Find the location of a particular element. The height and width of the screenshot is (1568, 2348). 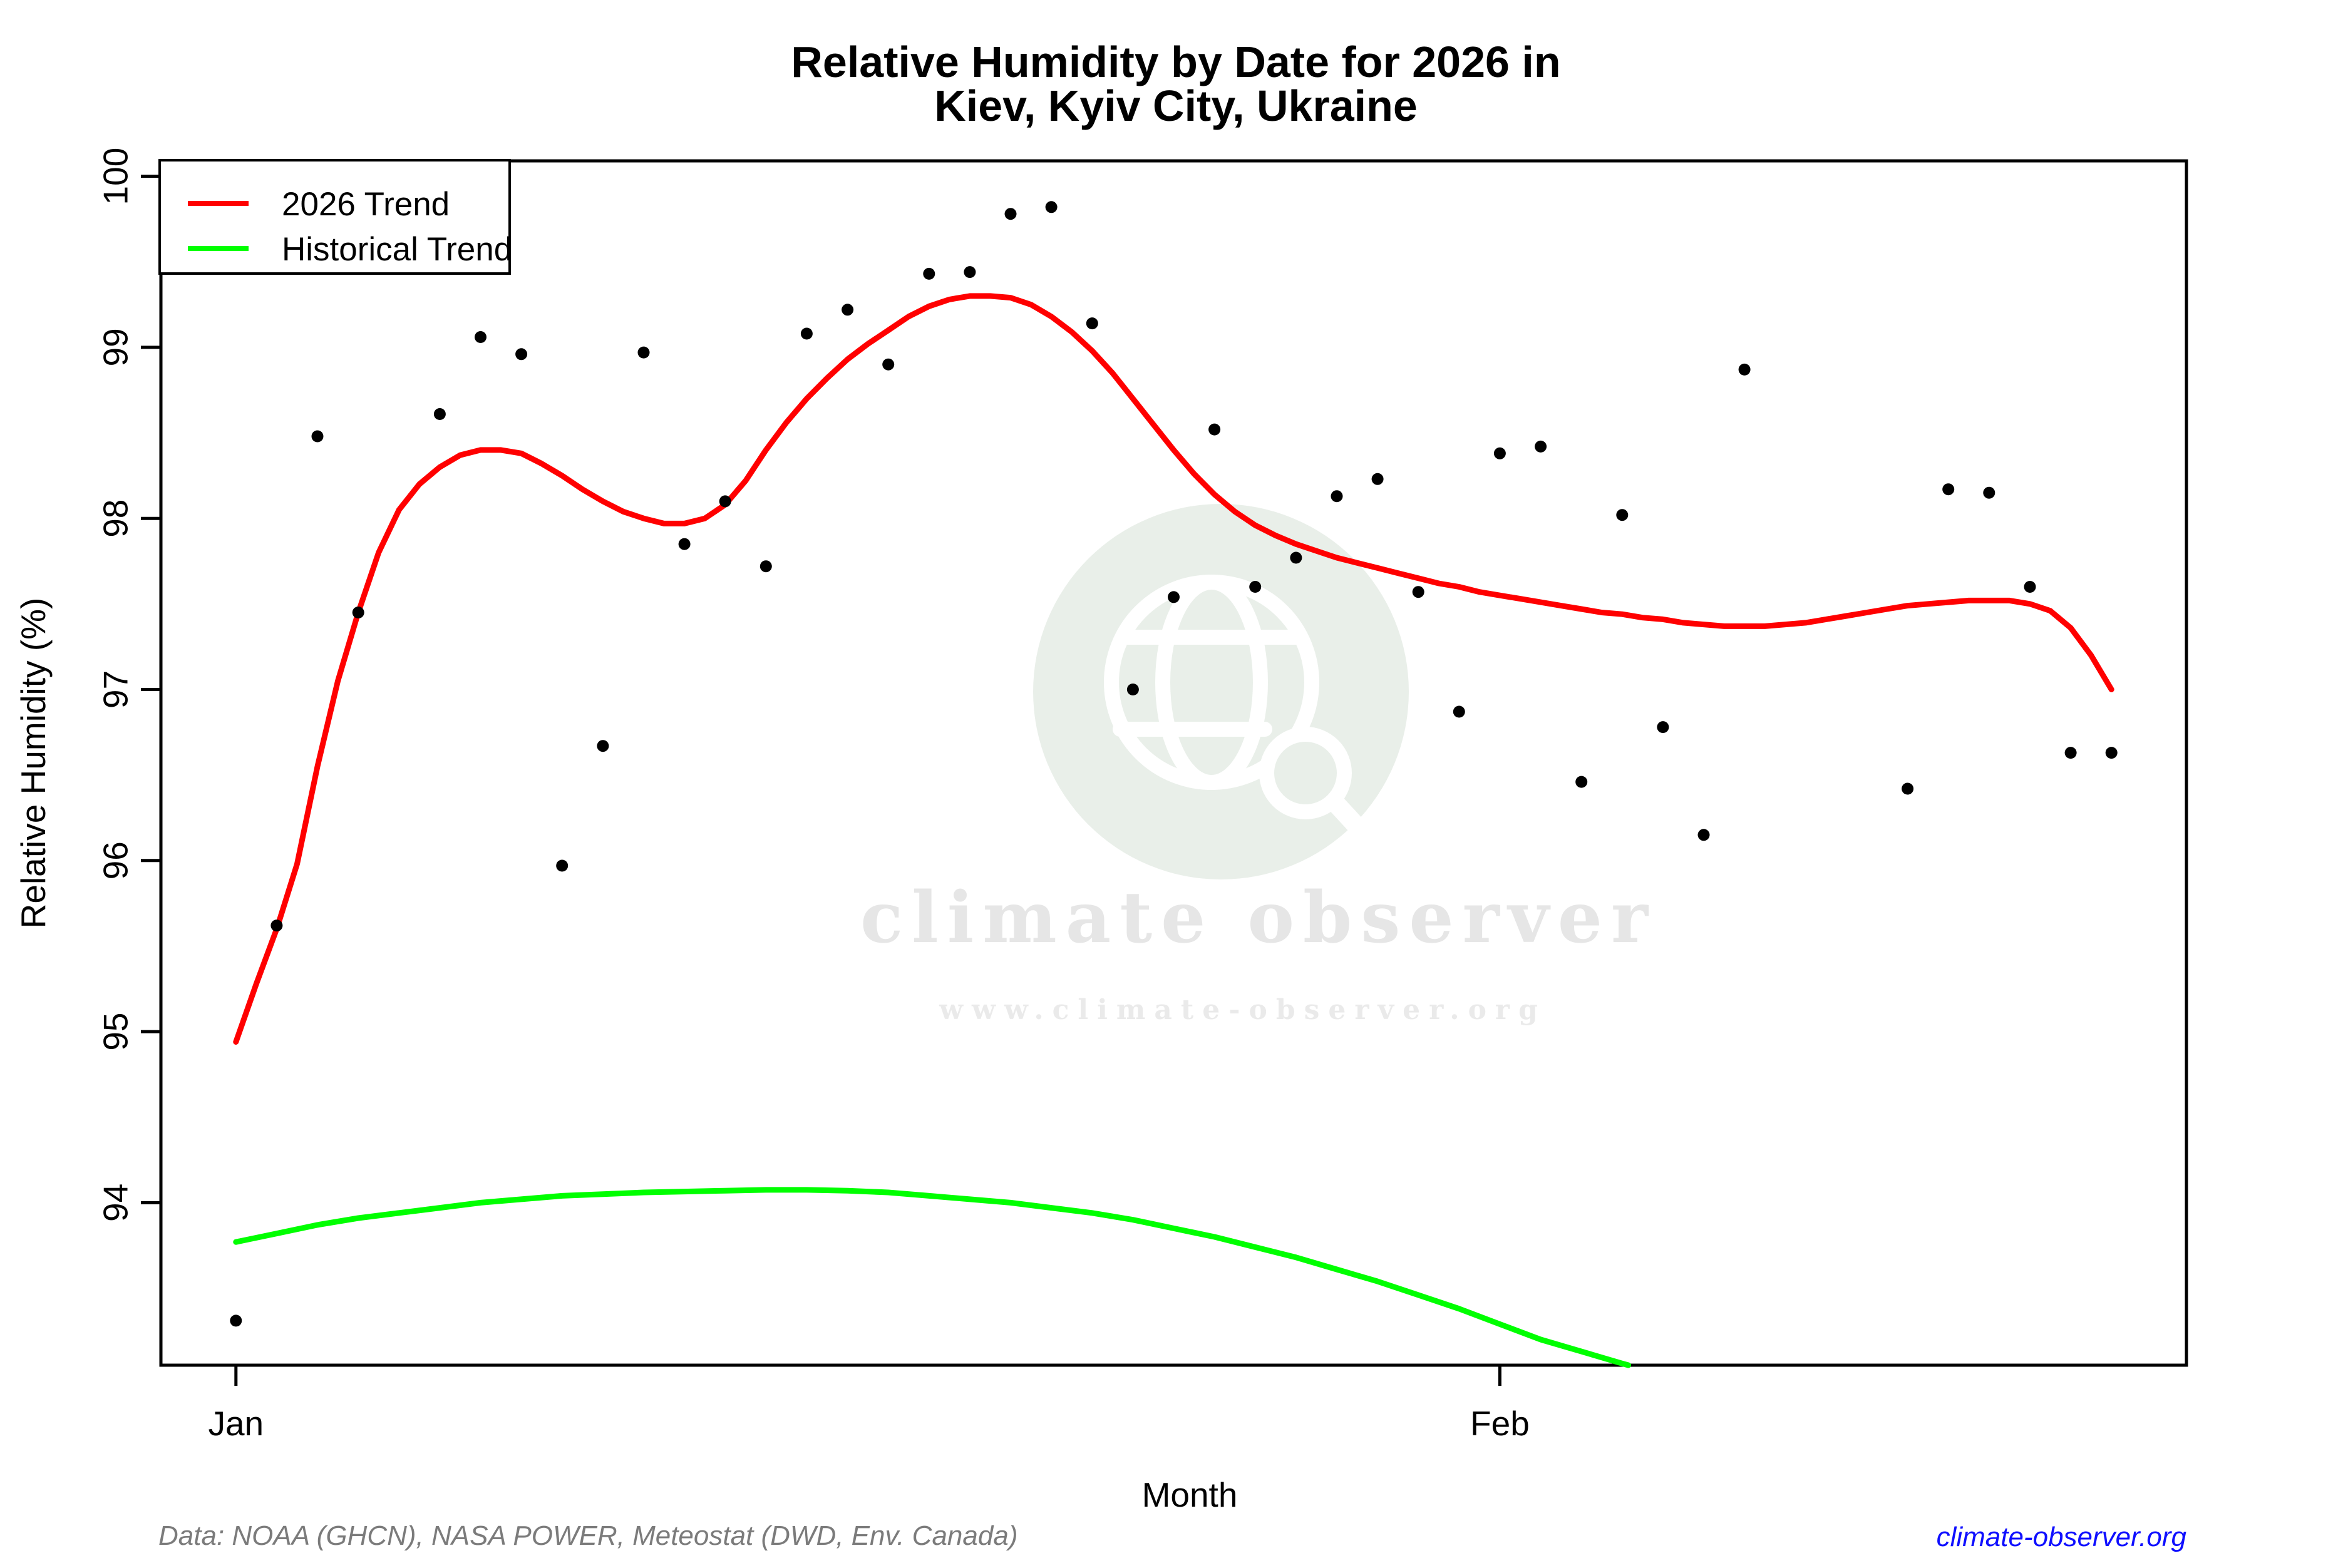

chart-title-line1: Relative Humidity by Date for 2026 in is located at coordinates (1175, 62).